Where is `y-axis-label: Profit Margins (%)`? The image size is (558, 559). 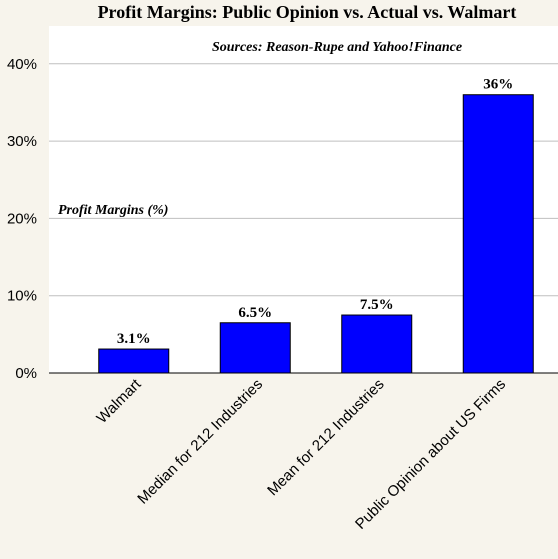 y-axis-label: Profit Margins (%) is located at coordinates (113, 210).